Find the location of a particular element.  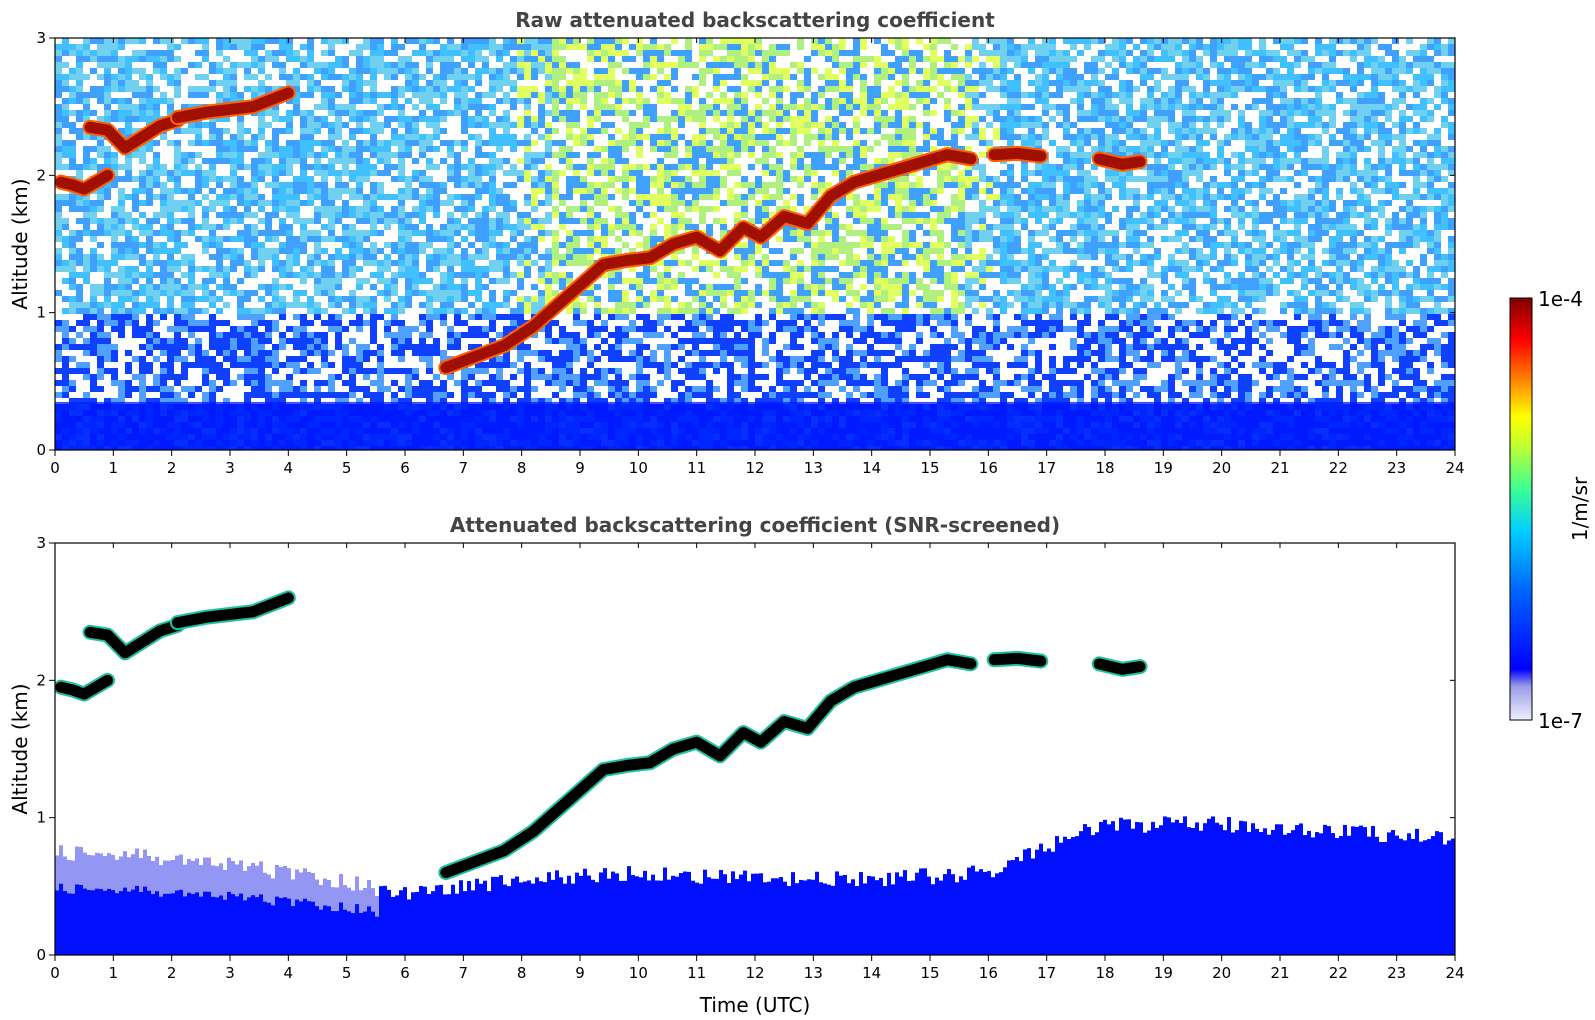

x-axis-label: Time (UTC) is located at coordinates (755, 1005).